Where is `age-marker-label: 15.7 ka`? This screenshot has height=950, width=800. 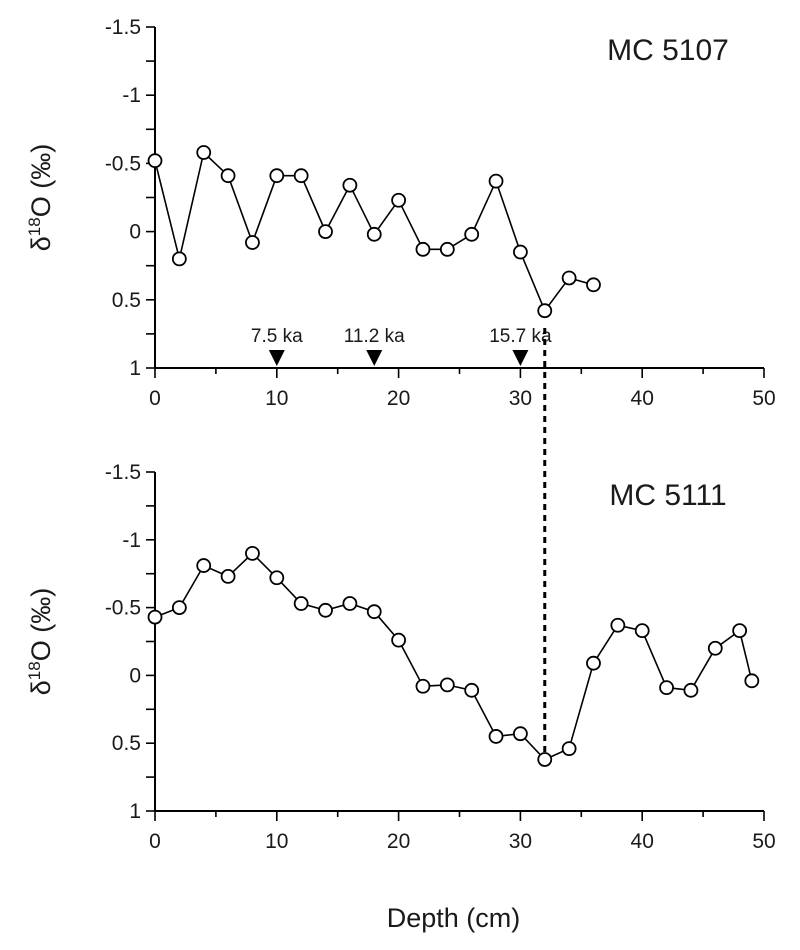 age-marker-label: 15.7 ka is located at coordinates (520, 336).